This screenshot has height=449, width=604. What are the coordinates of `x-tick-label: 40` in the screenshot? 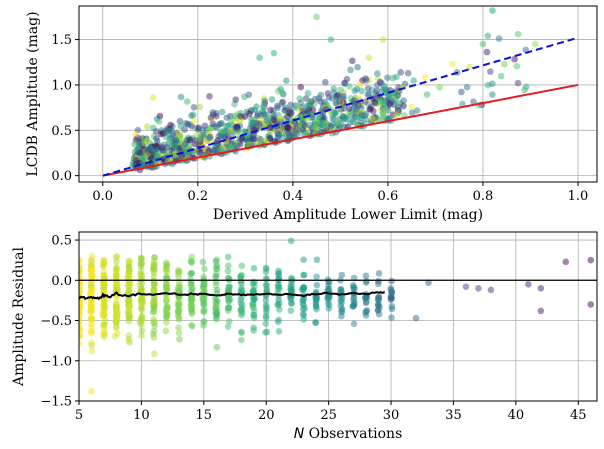 It's located at (516, 415).